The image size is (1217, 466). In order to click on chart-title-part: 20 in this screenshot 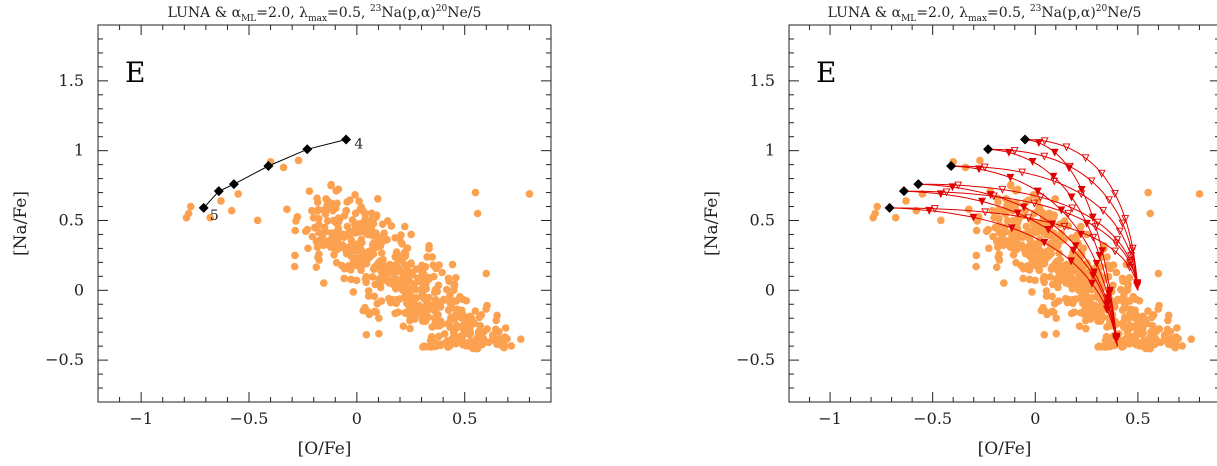, I will do `click(1102, 9)`.